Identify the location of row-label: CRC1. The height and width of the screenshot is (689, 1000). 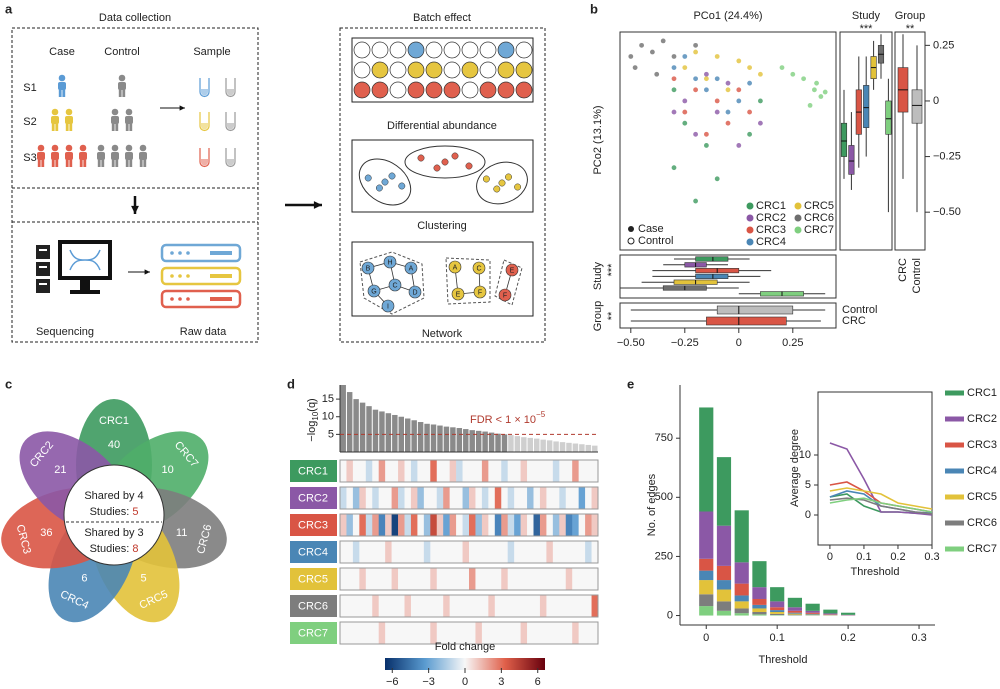
(313, 471).